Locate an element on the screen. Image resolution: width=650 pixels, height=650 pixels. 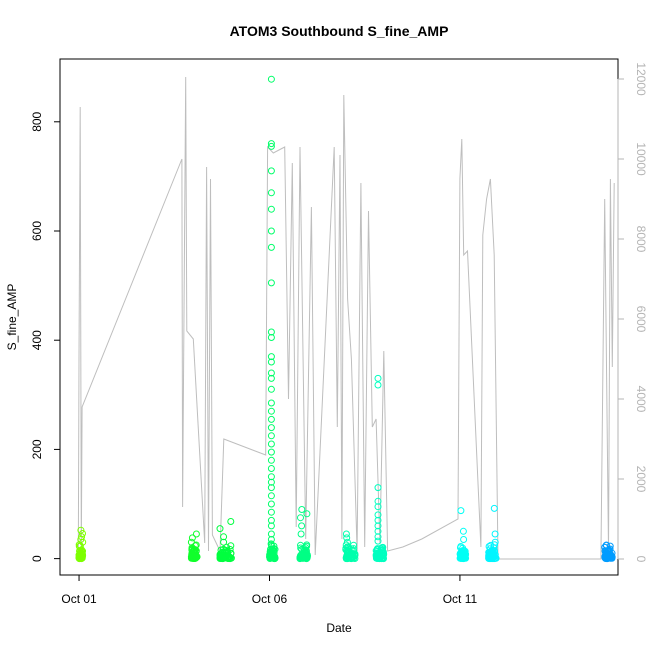
right-tick-label: 4000 is located at coordinates (641, 399).